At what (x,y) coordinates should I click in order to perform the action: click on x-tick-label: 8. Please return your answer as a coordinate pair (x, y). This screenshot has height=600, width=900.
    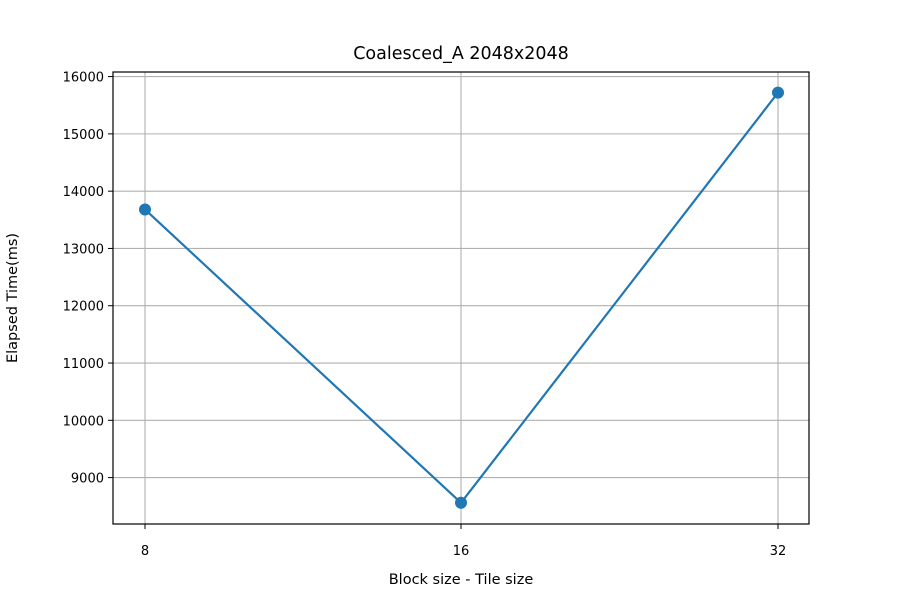
    Looking at the image, I should click on (145, 551).